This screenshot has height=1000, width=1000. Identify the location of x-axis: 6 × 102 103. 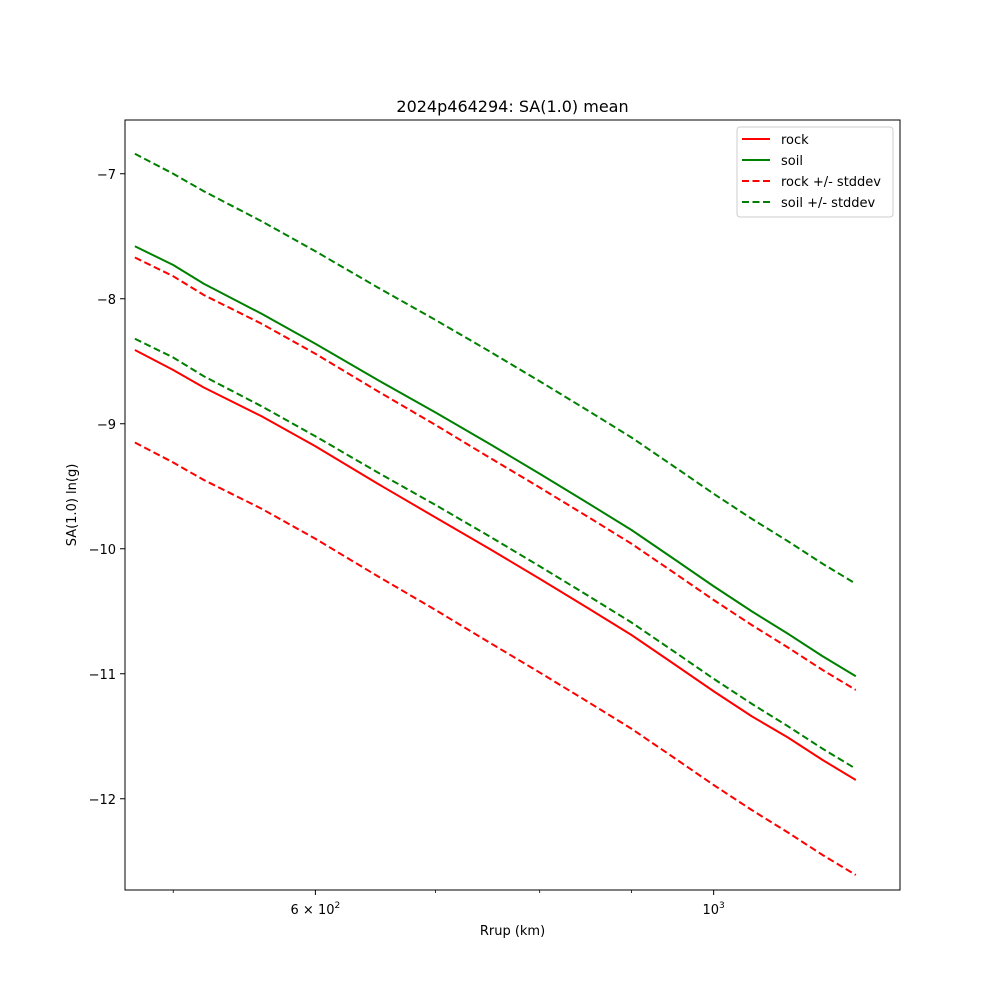
(448, 904).